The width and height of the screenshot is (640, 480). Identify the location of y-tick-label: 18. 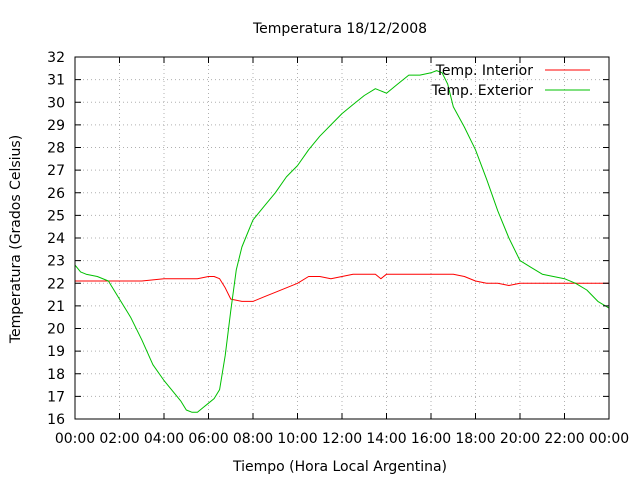
(56, 375).